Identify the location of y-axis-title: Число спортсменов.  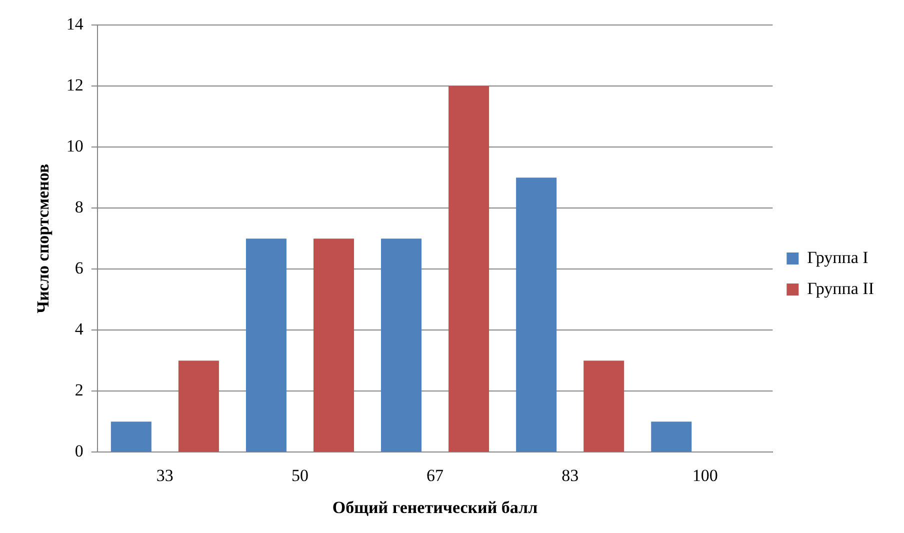
(43, 239).